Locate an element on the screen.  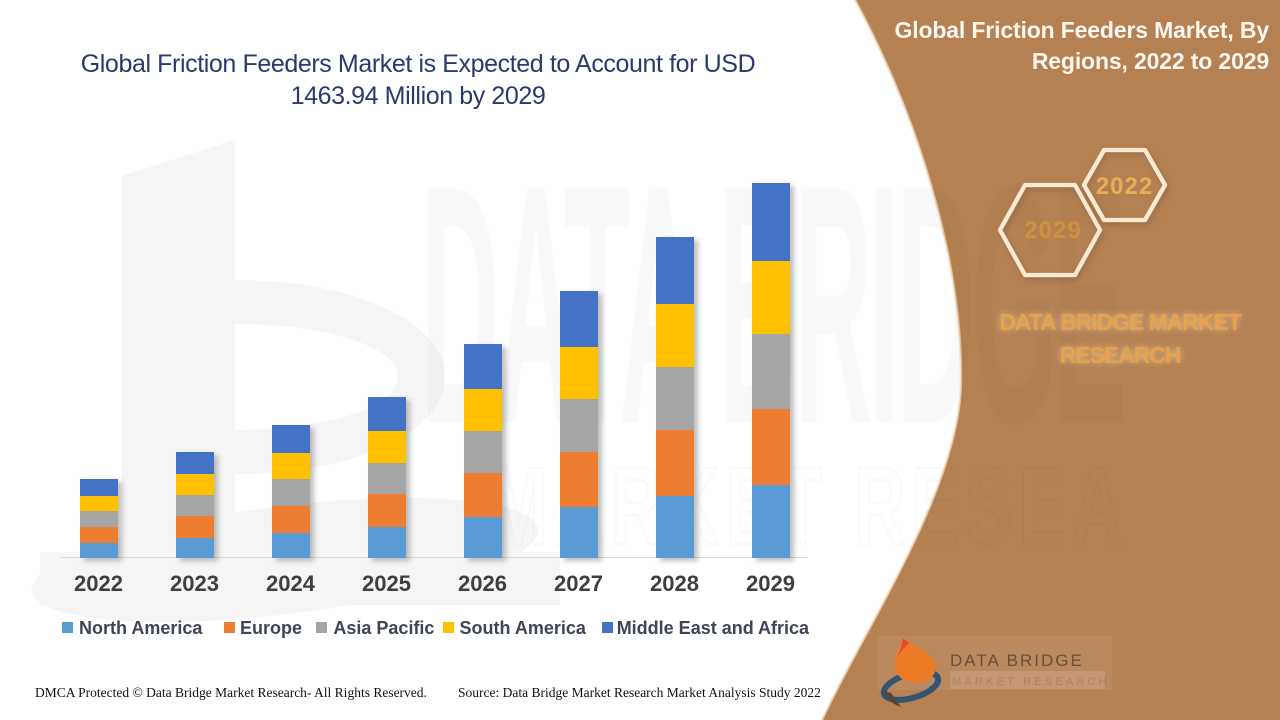
svg-text: 2022 is located at coordinates (1124, 186).